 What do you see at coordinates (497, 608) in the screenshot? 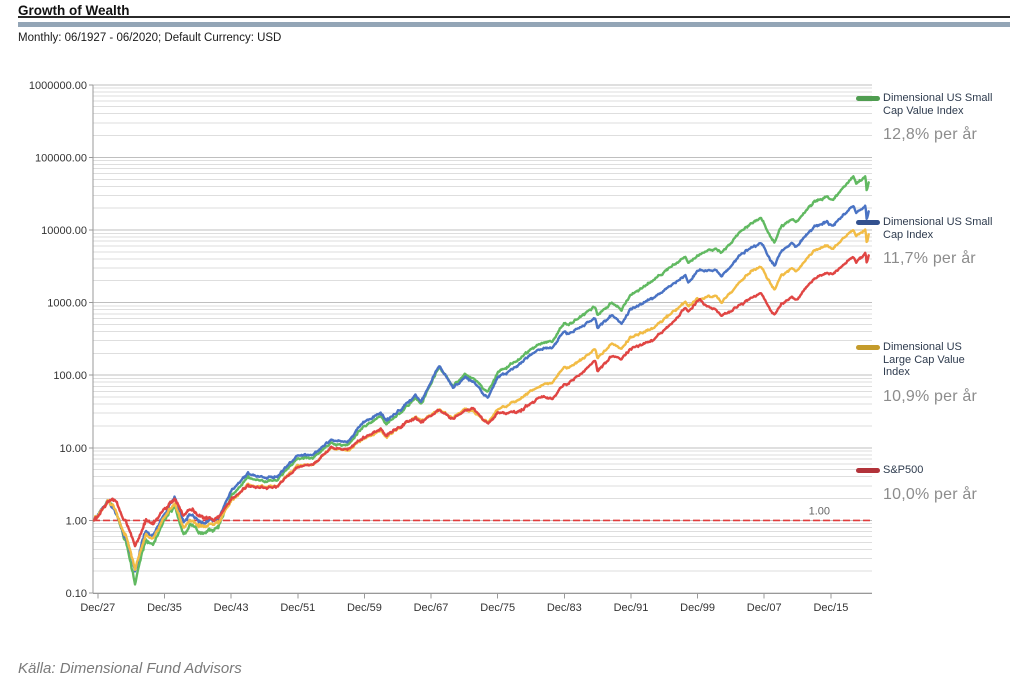
I see `svg-text: Dec/75` at bounding box center [497, 608].